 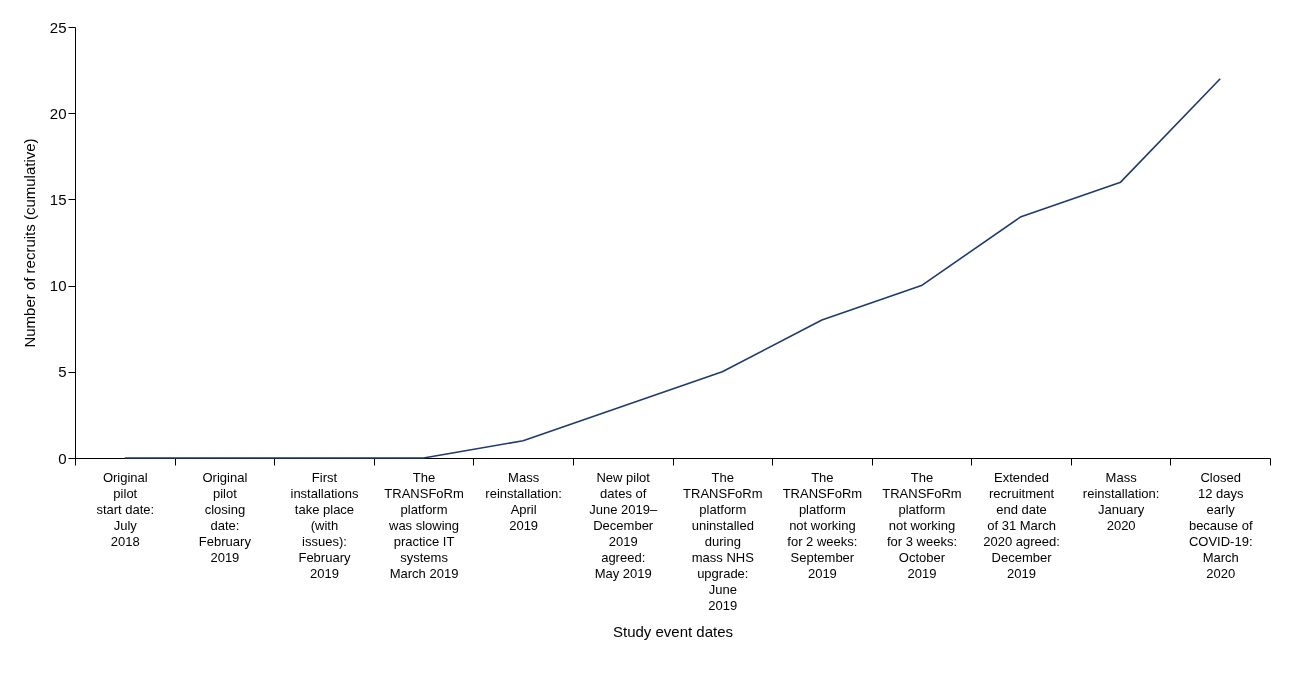 What do you see at coordinates (723, 541) in the screenshot?
I see `category-label: The TRANSFoRm platform uninstalled during mass NHS upgrade: June 2019` at bounding box center [723, 541].